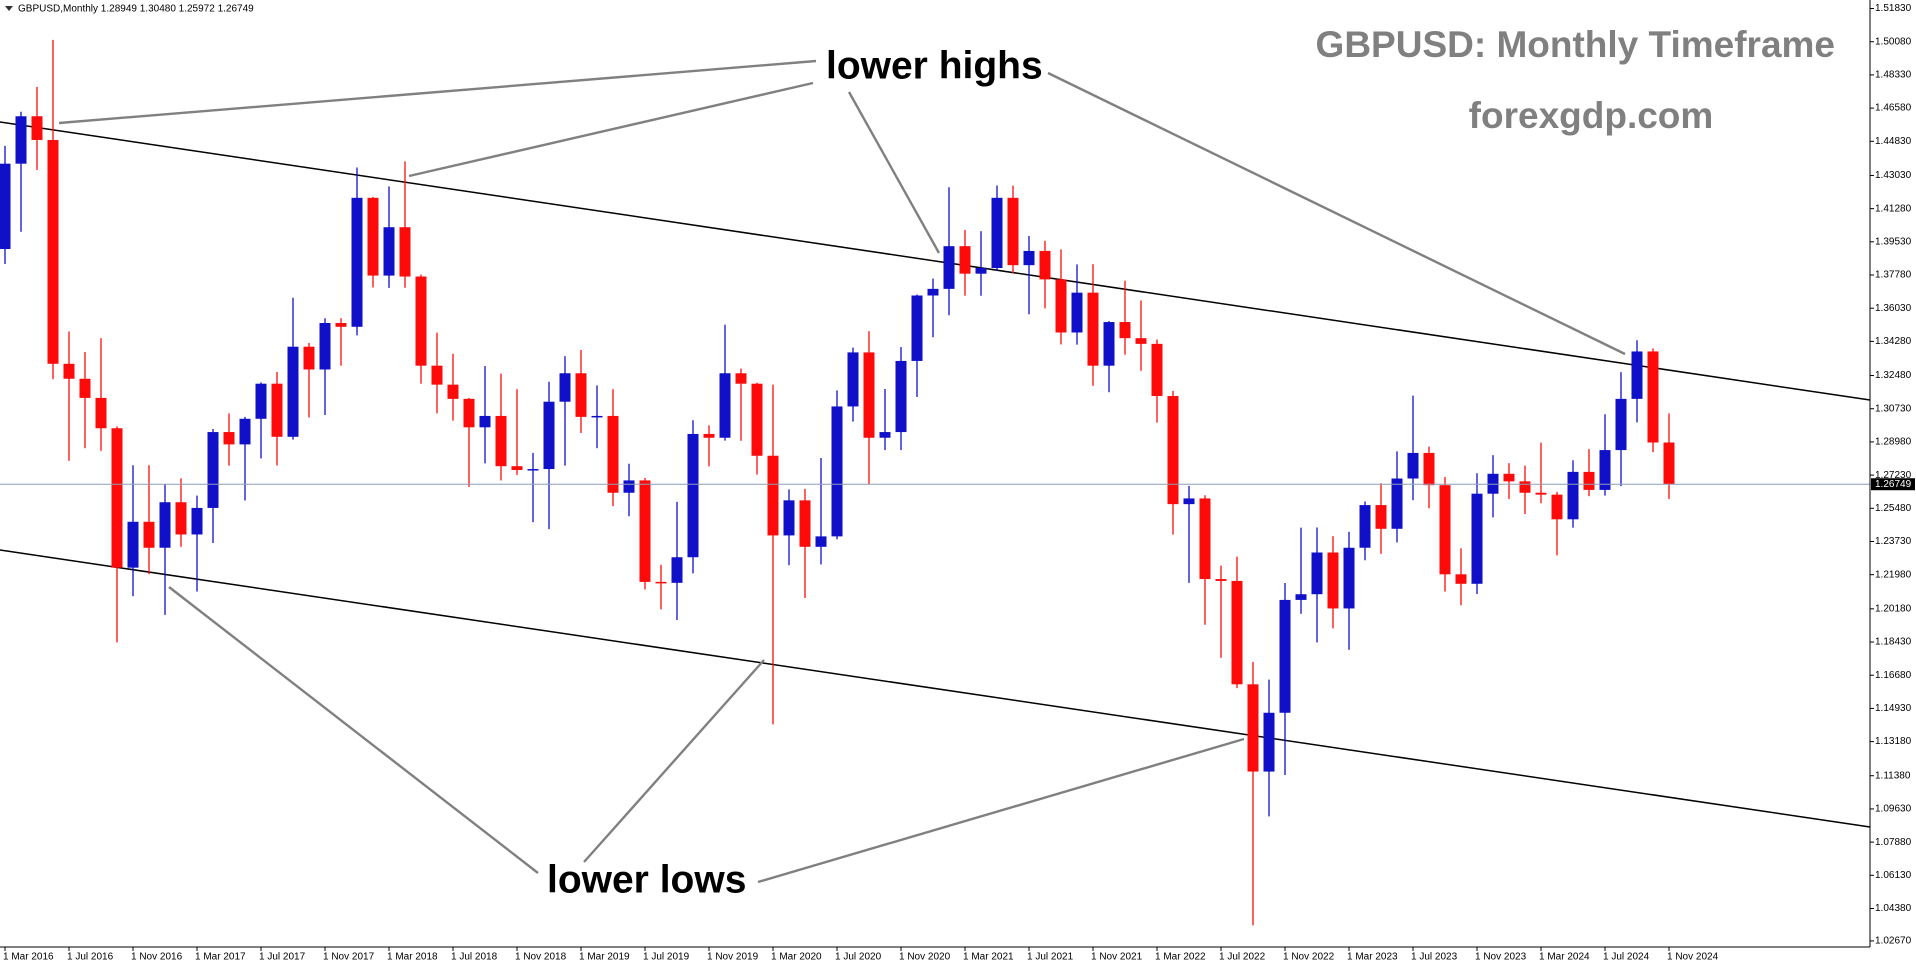 The width and height of the screenshot is (1916, 964). Describe the element at coordinates (90, 957) in the screenshot. I see `x-tick-label: 1 Jul 2016` at that location.